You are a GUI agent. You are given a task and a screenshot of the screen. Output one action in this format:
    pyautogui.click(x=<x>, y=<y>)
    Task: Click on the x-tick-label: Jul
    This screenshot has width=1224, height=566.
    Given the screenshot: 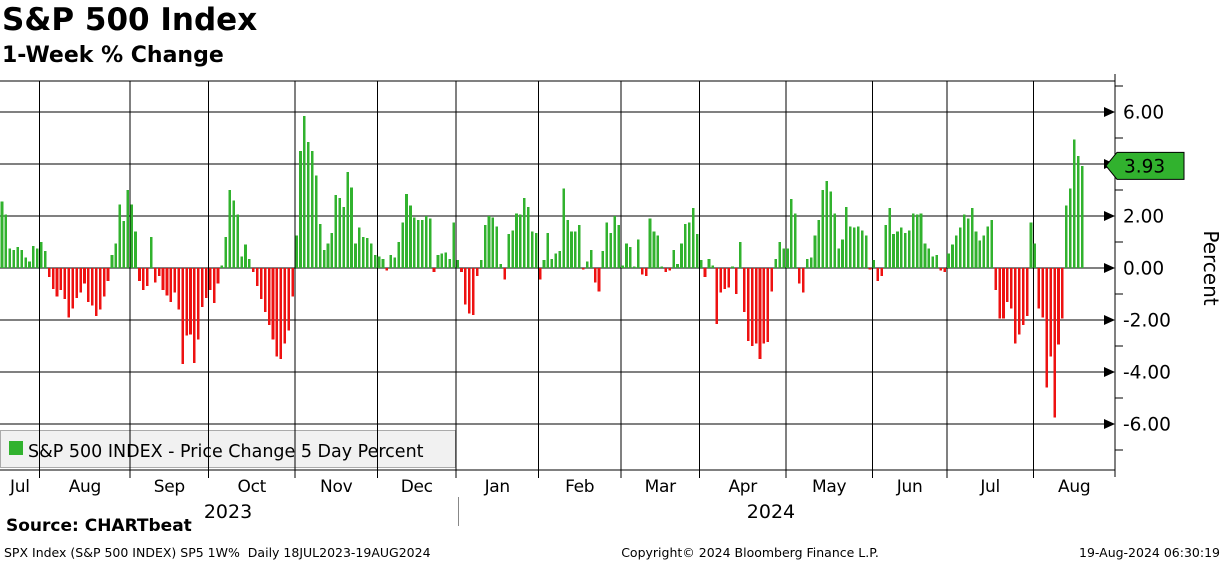 What is the action you would take?
    pyautogui.click(x=19, y=487)
    